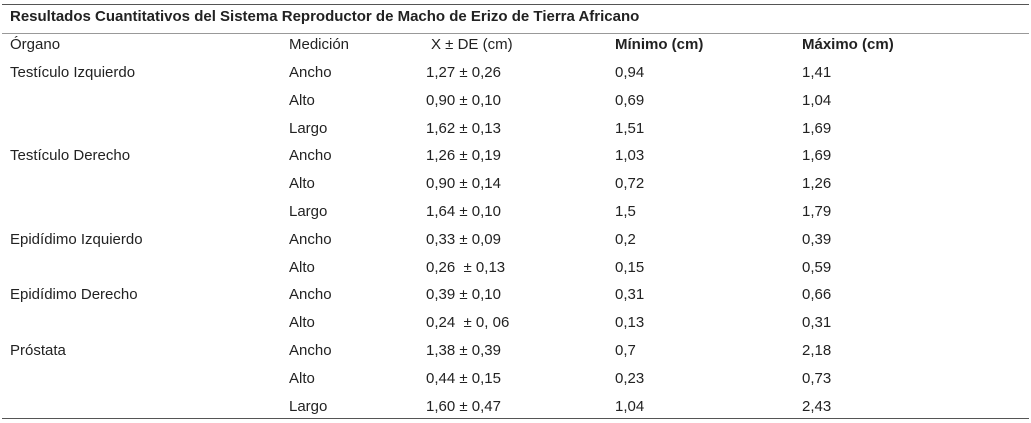 The image size is (1031, 423). I want to click on column-header: Mínimo (cm), so click(659, 44).